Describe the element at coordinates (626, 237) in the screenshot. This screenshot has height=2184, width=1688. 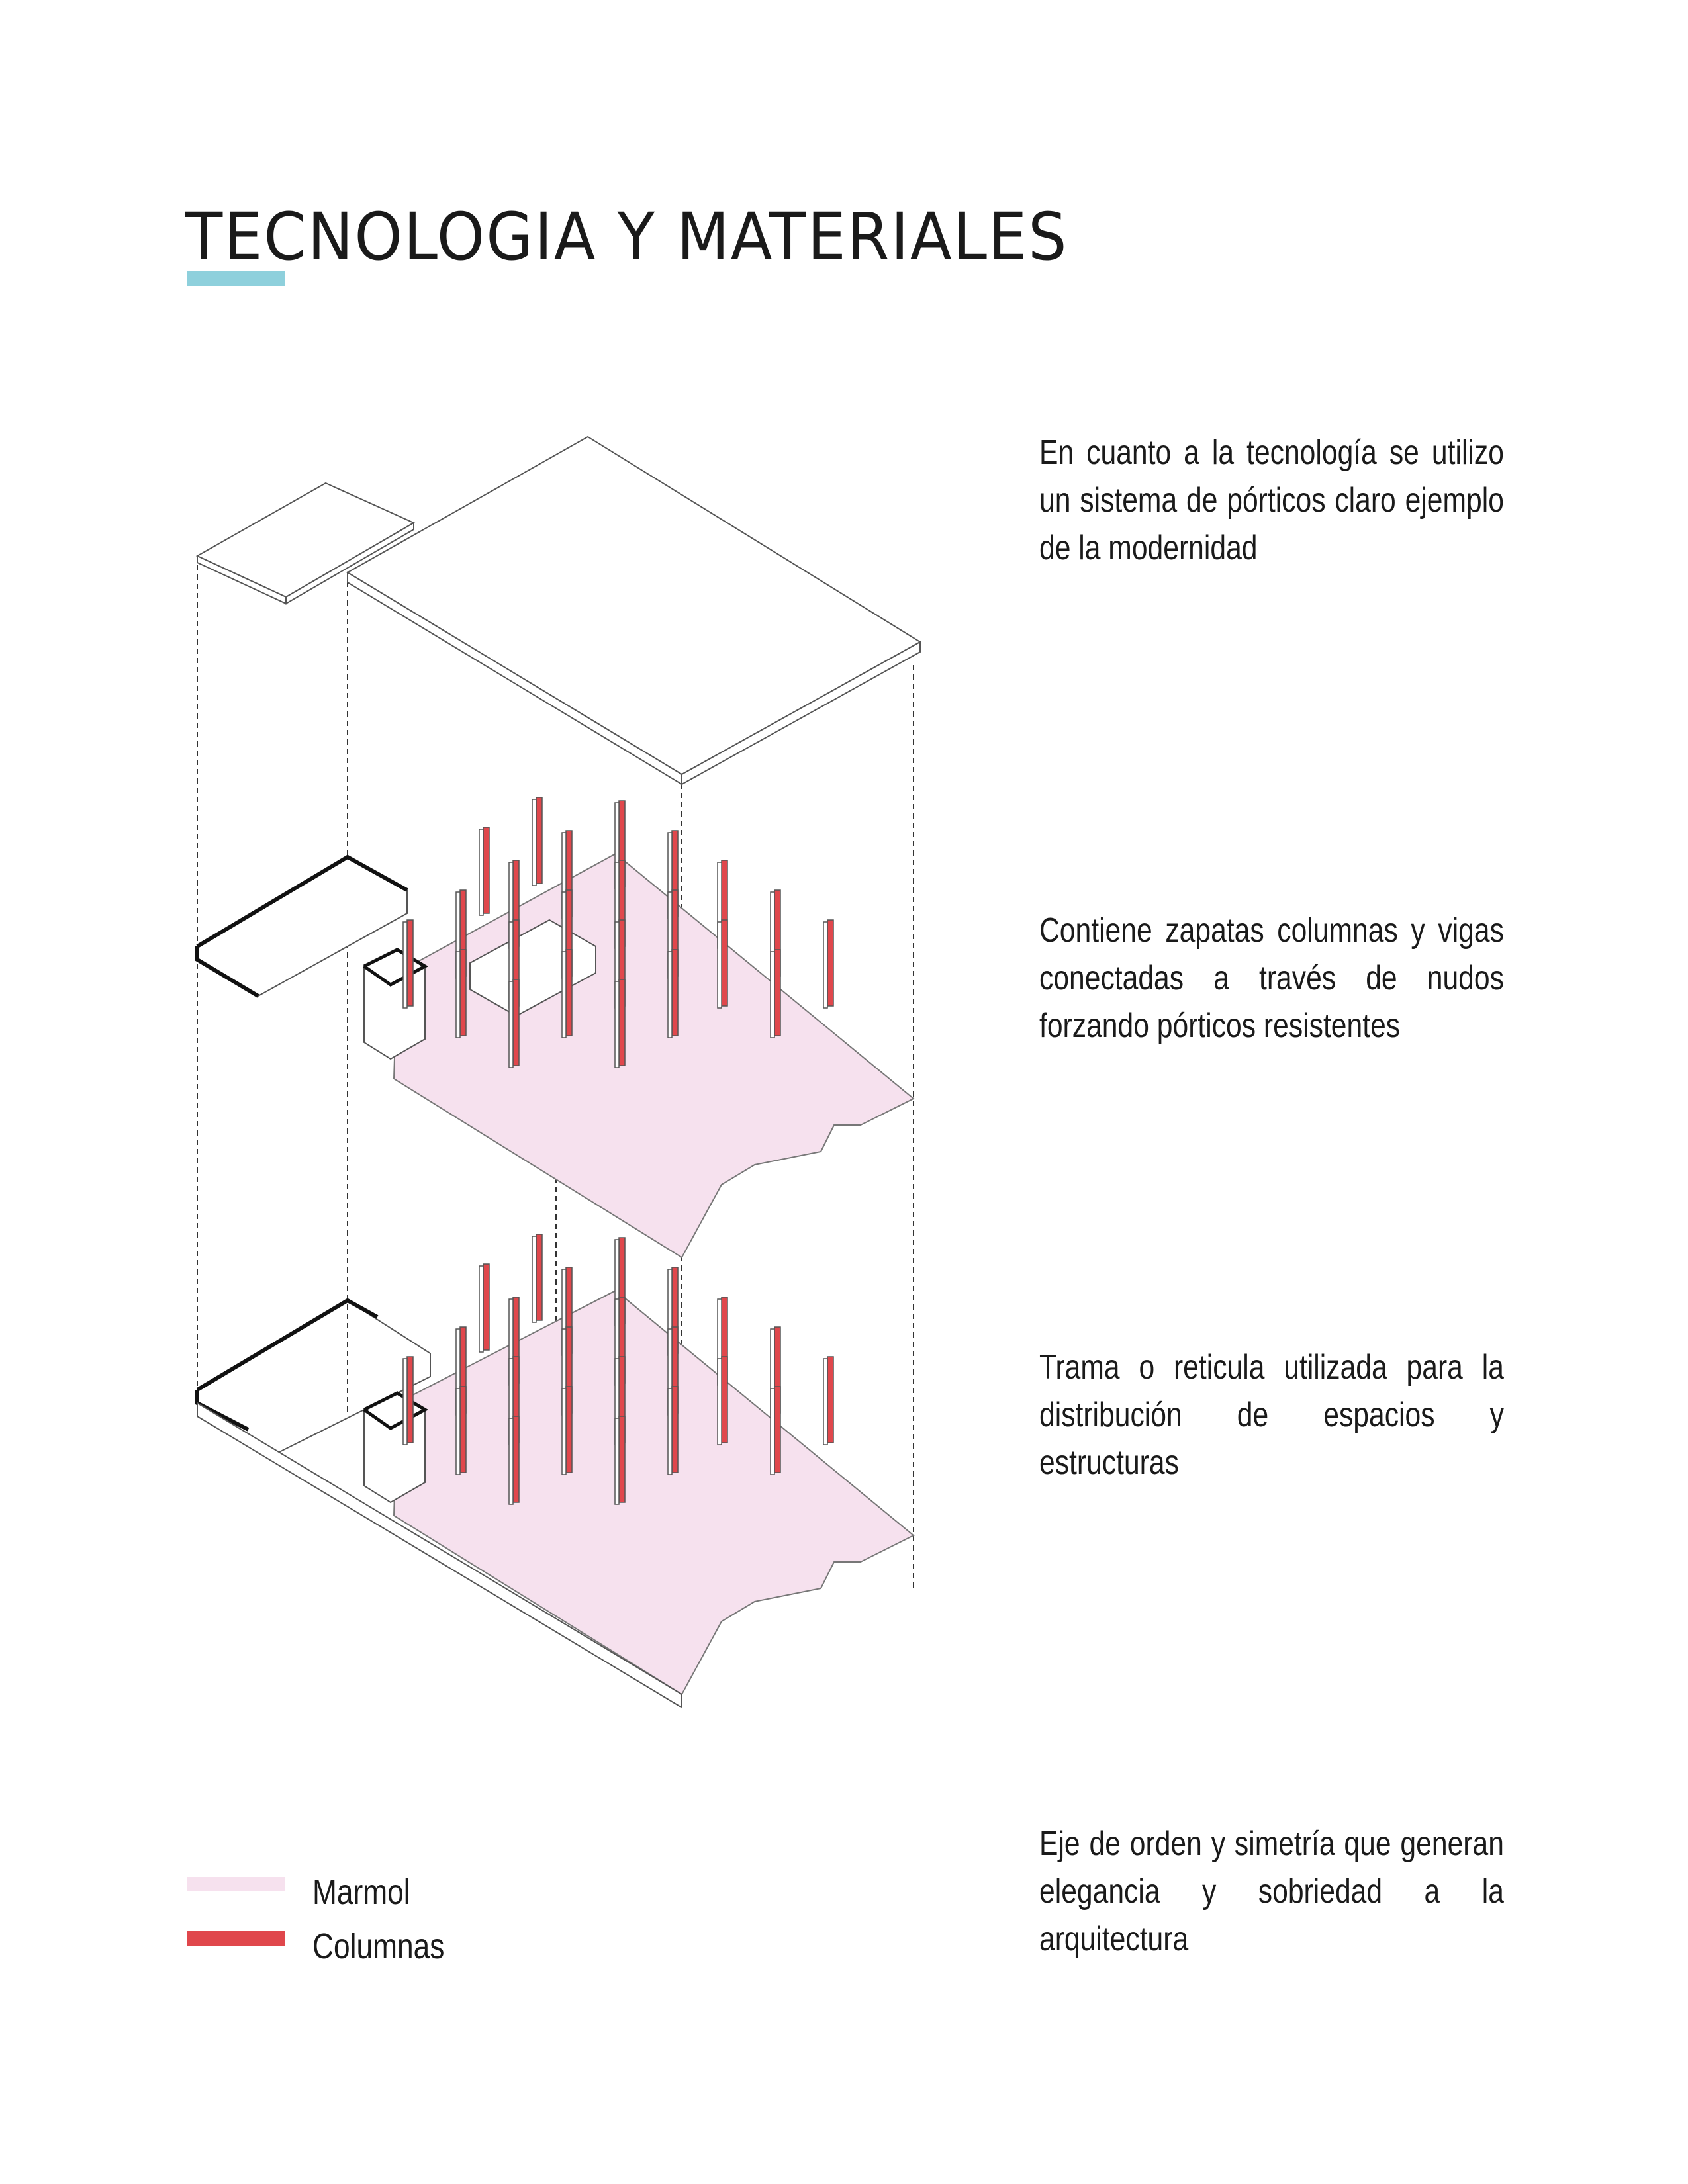
I see `page-title: TECNOLOGIA Y MATERIALES` at that location.